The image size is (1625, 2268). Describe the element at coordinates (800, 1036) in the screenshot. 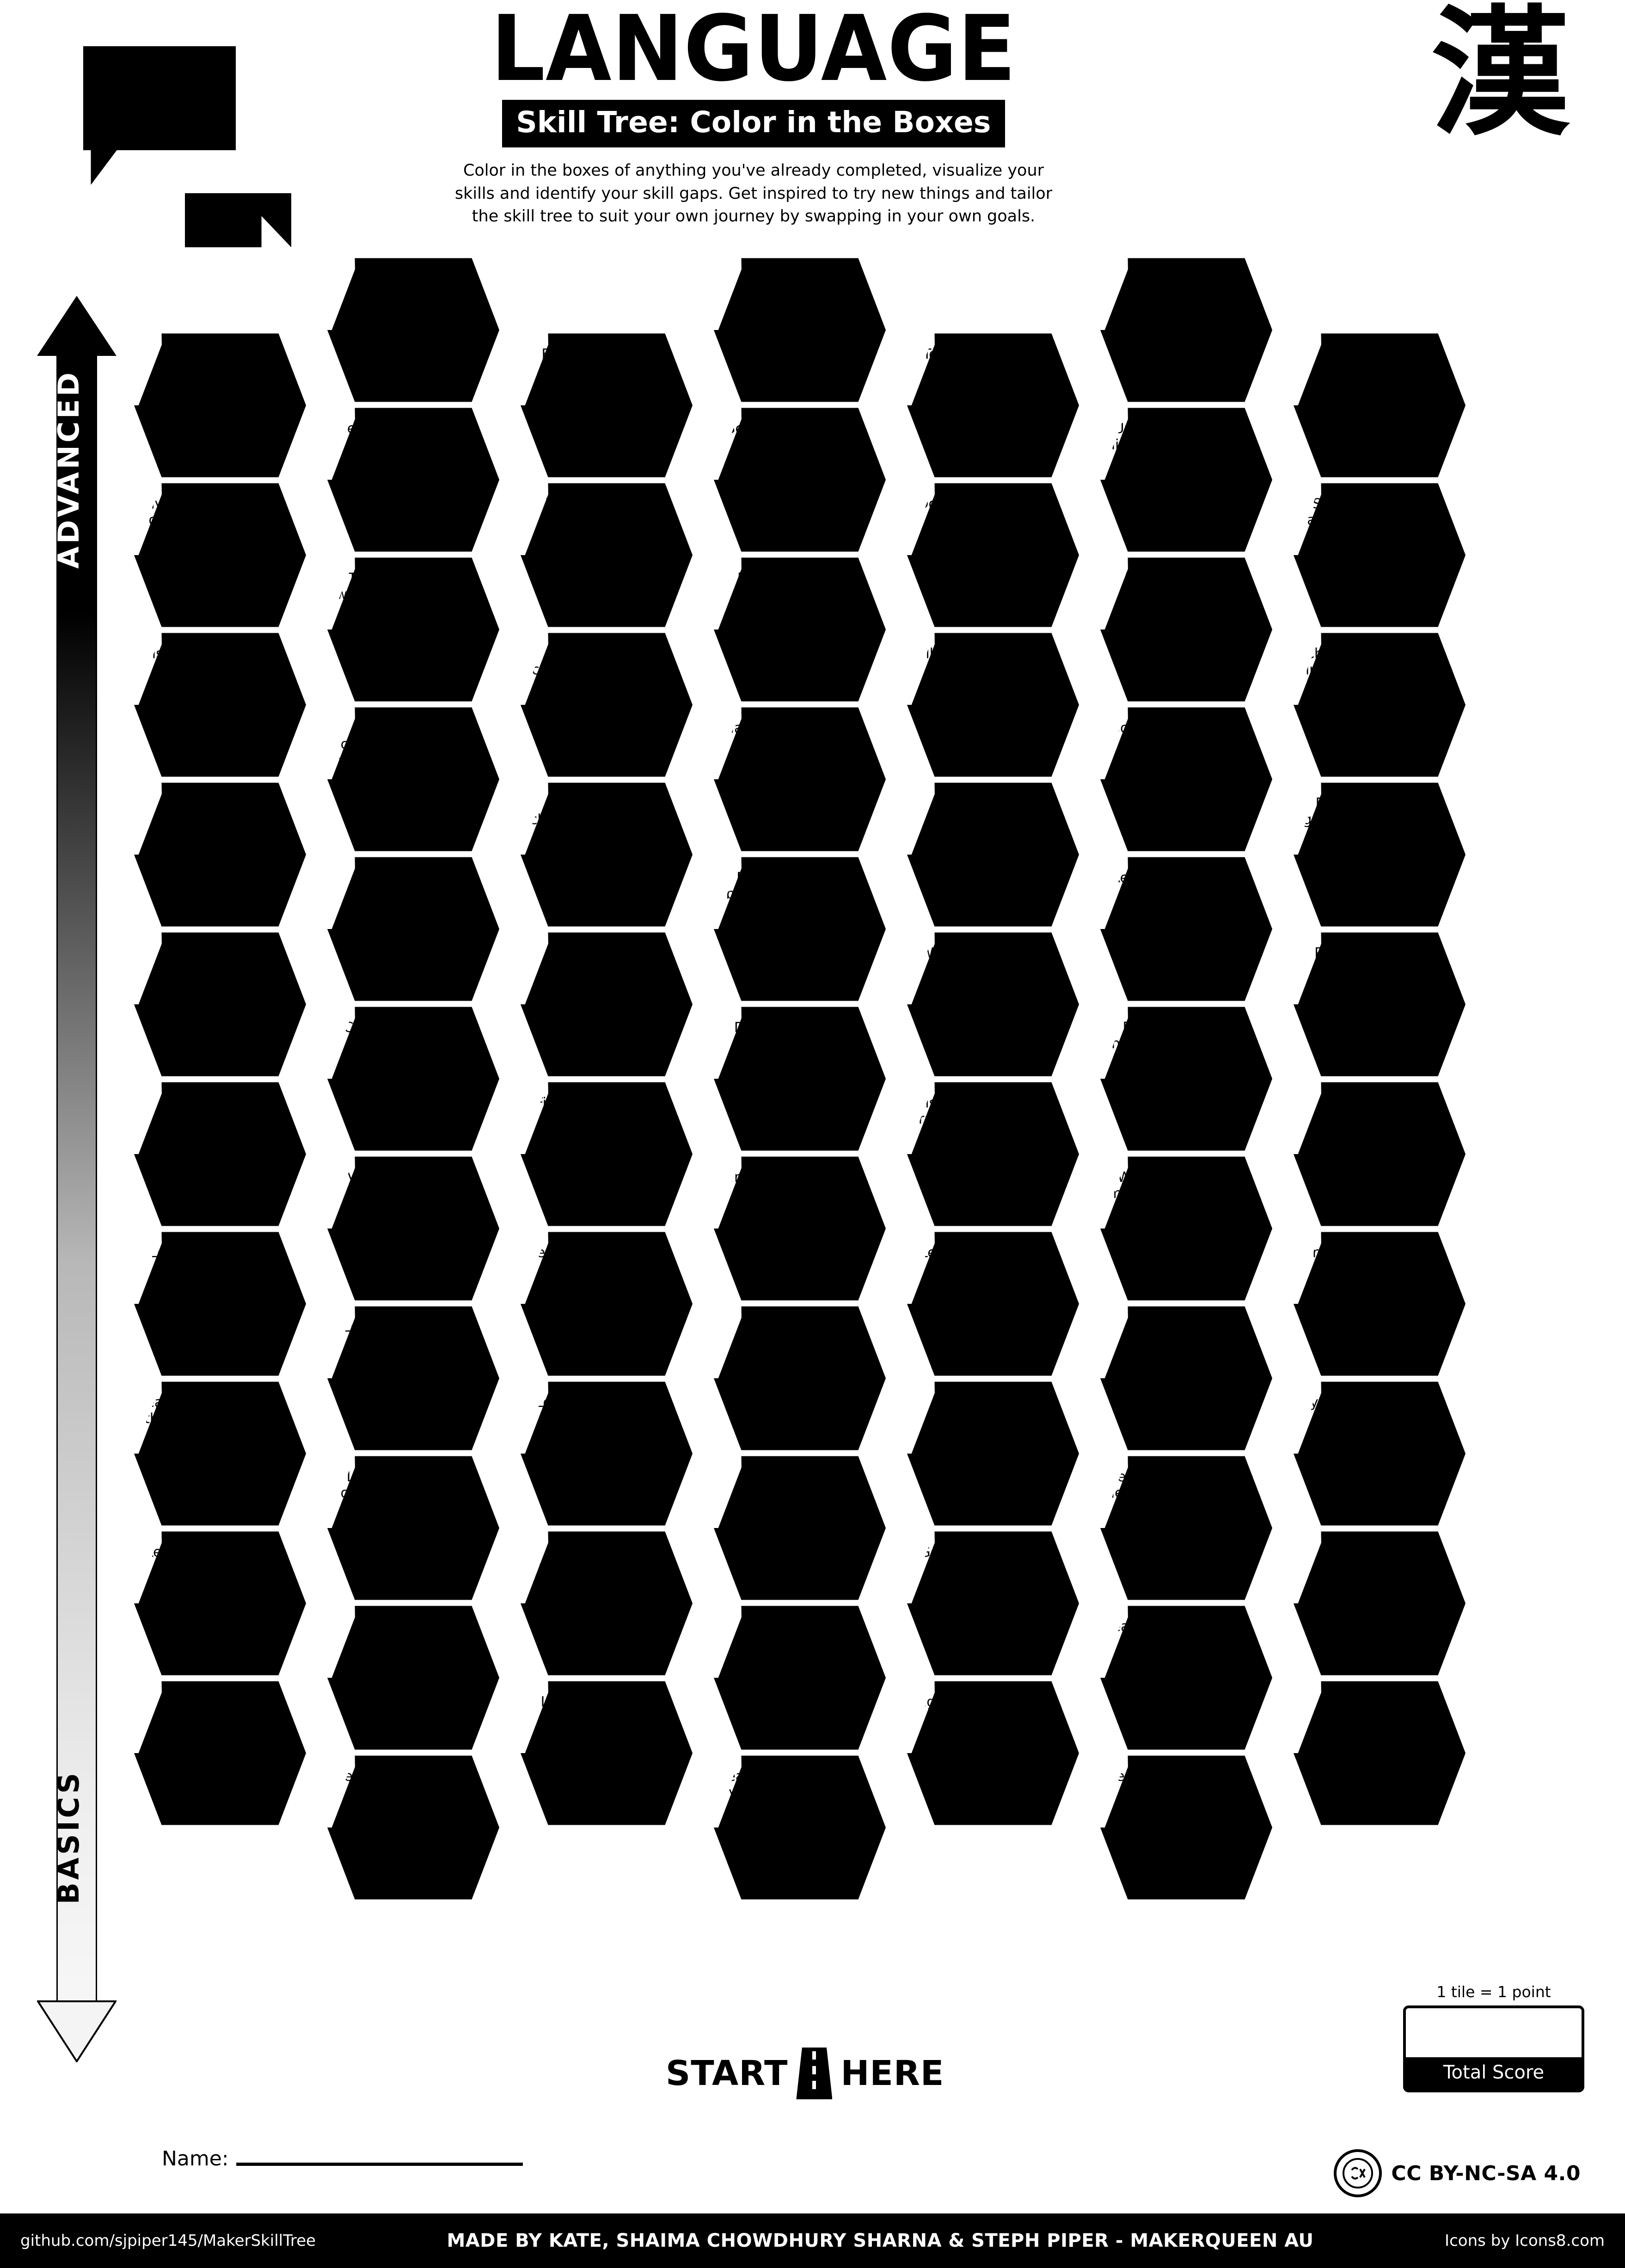

I see `skill-tile-label: Do word puzzles in language` at that location.